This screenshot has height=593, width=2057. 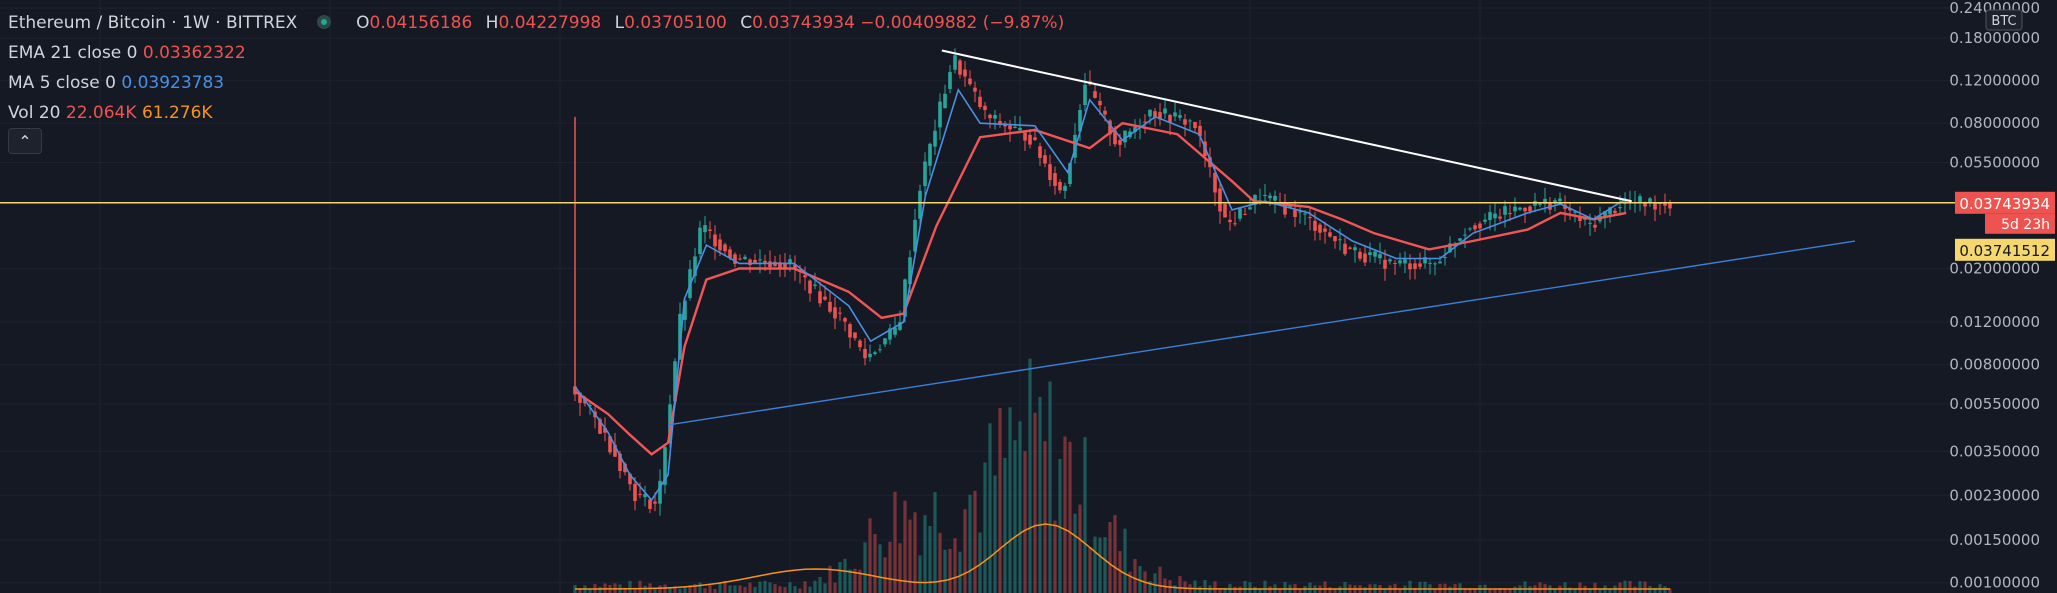 I want to click on collapse-legend-button: ⌃, so click(x=25, y=141).